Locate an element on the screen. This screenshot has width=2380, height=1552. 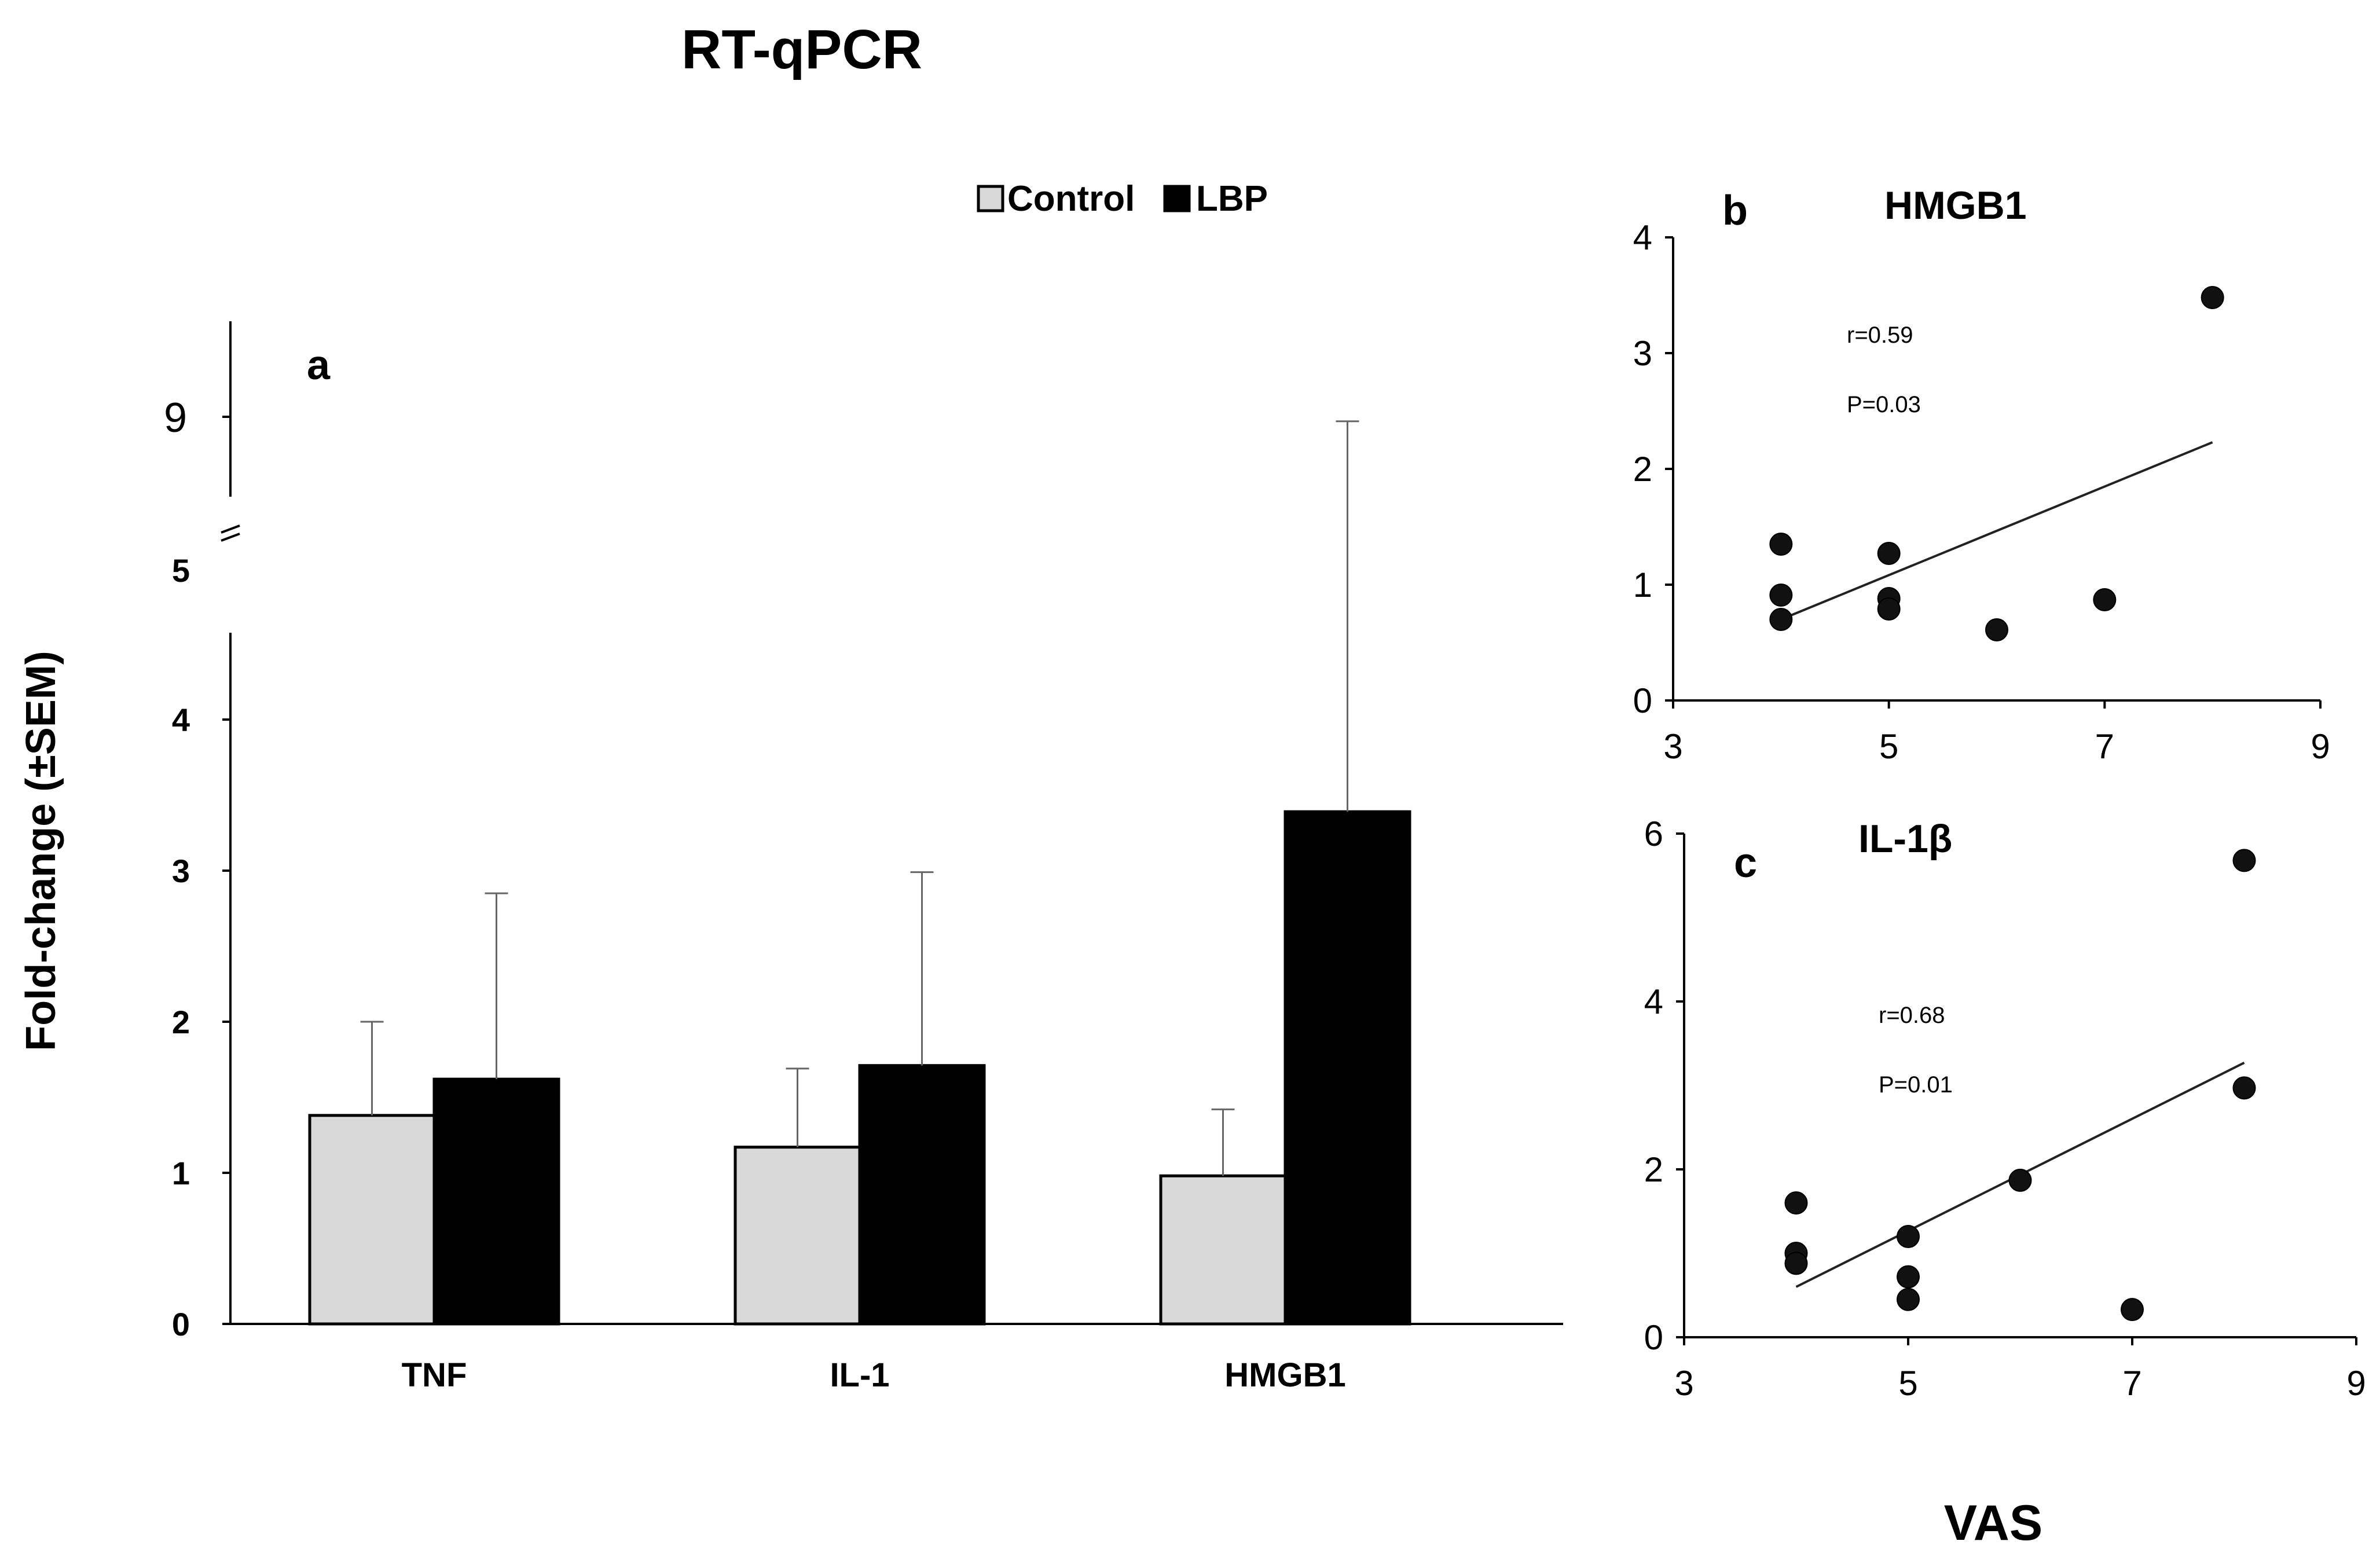
bar-control-hmgb1 is located at coordinates (1223, 1250).